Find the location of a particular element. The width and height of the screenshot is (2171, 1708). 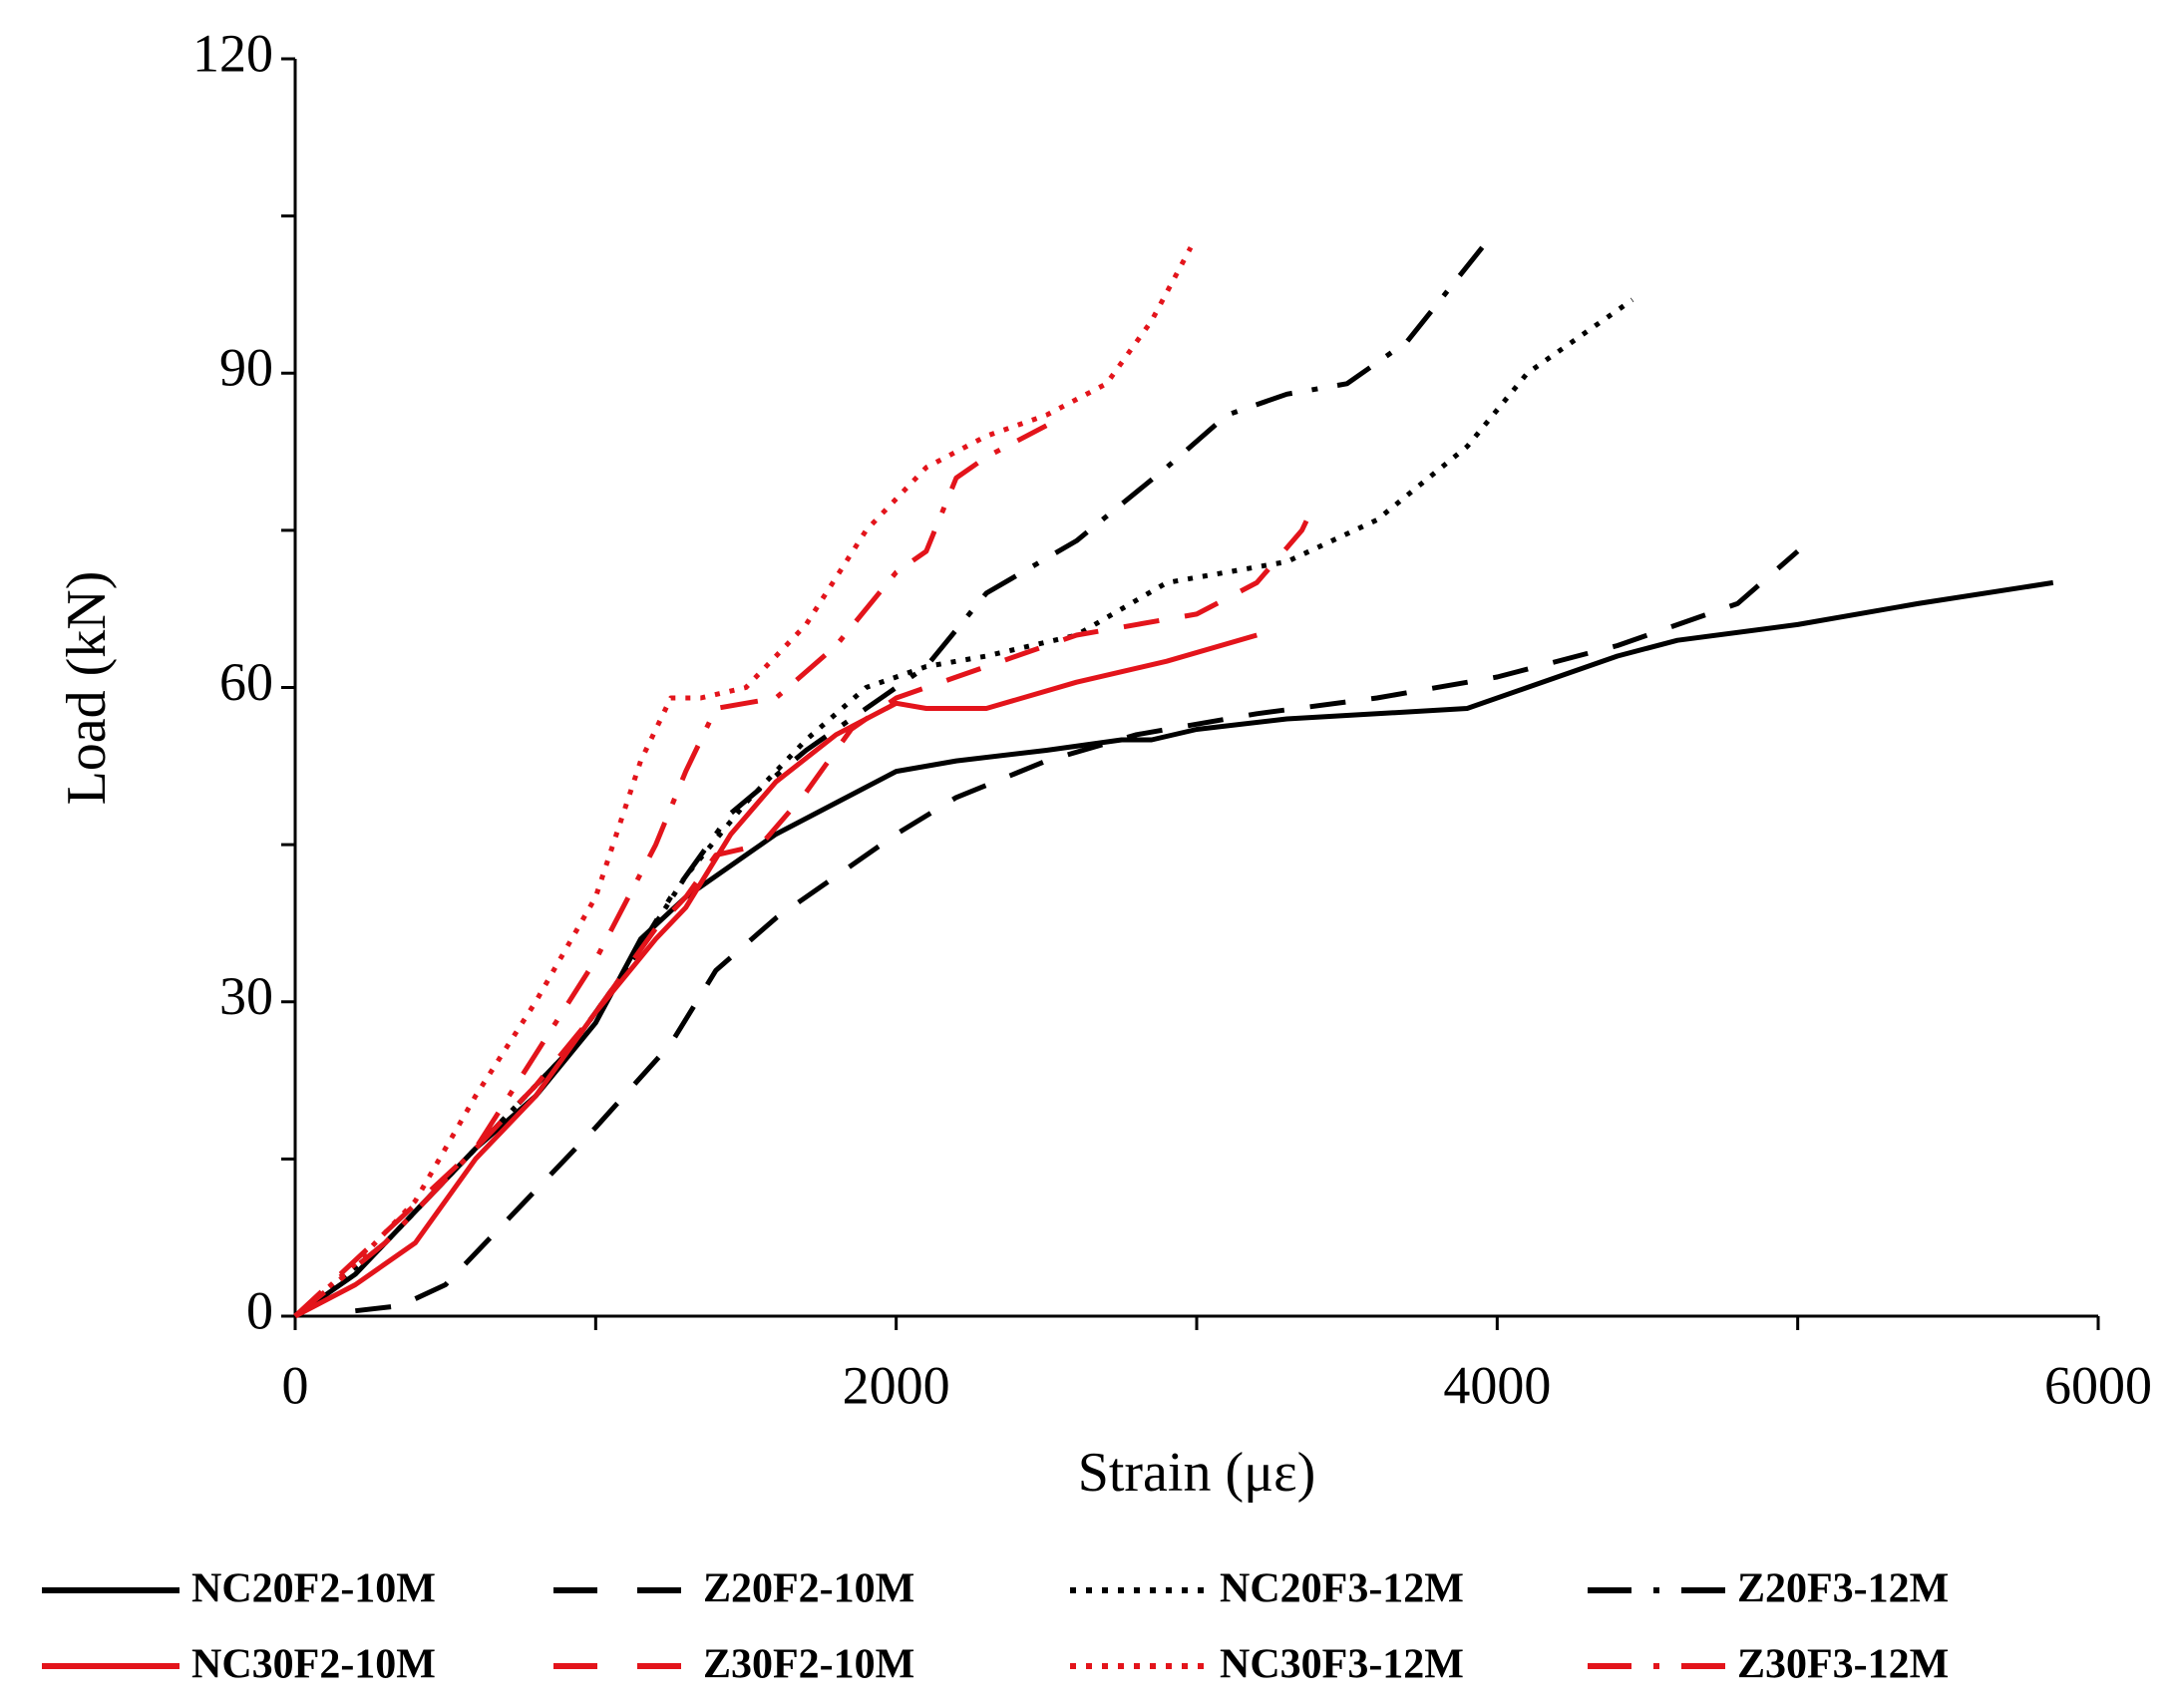

legend-label: Z30F2-10M is located at coordinates (809, 1665).